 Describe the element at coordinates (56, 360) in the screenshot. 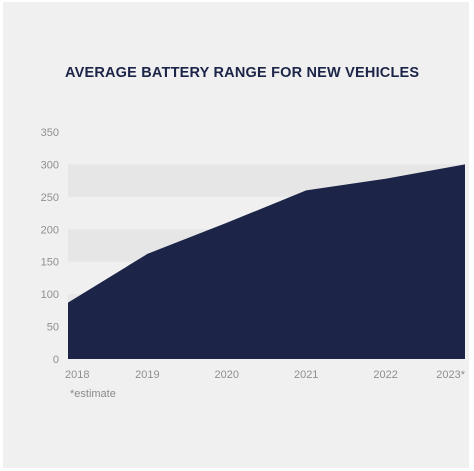

I see `y-tick-label: 0` at that location.